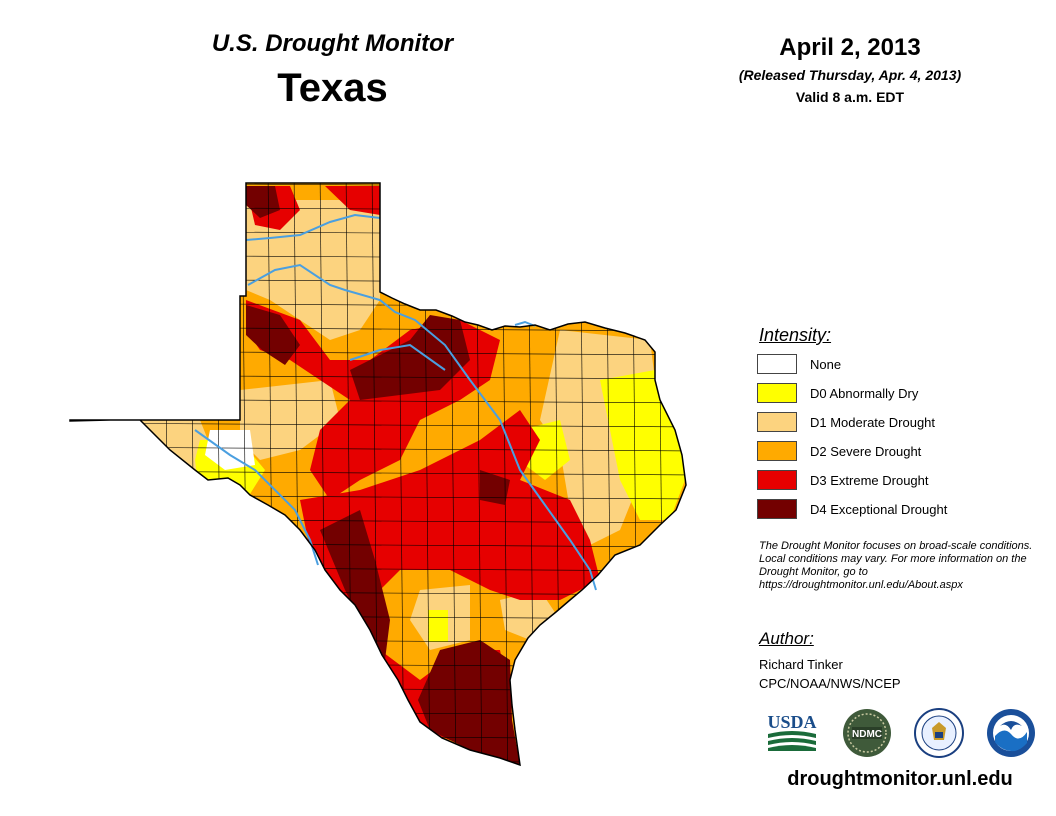 The height and width of the screenshot is (816, 1056). Describe the element at coordinates (332, 43) in the screenshot. I see `map-subtitle: U.S. Drought Monitor` at that location.